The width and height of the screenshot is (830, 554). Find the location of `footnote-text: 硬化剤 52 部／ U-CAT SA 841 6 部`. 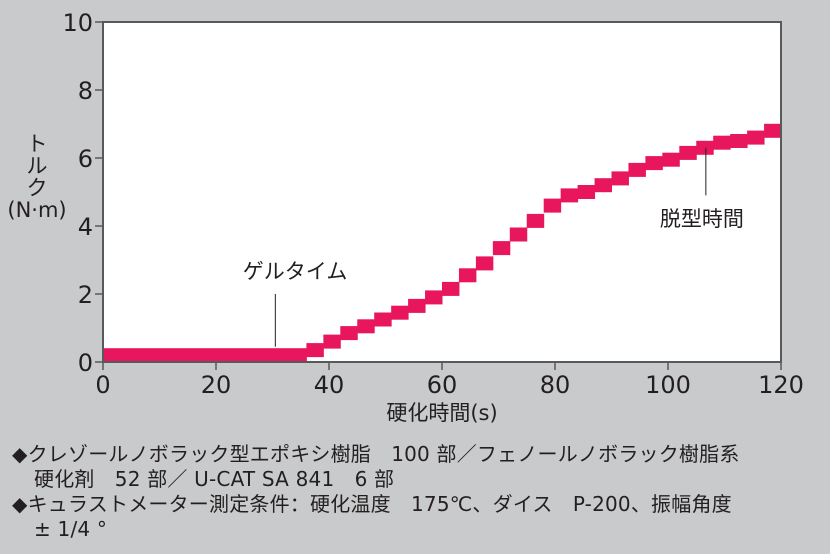

footnote-text: 硬化剤 52 部／ U-CAT SA 841 6 部 is located at coordinates (214, 479).